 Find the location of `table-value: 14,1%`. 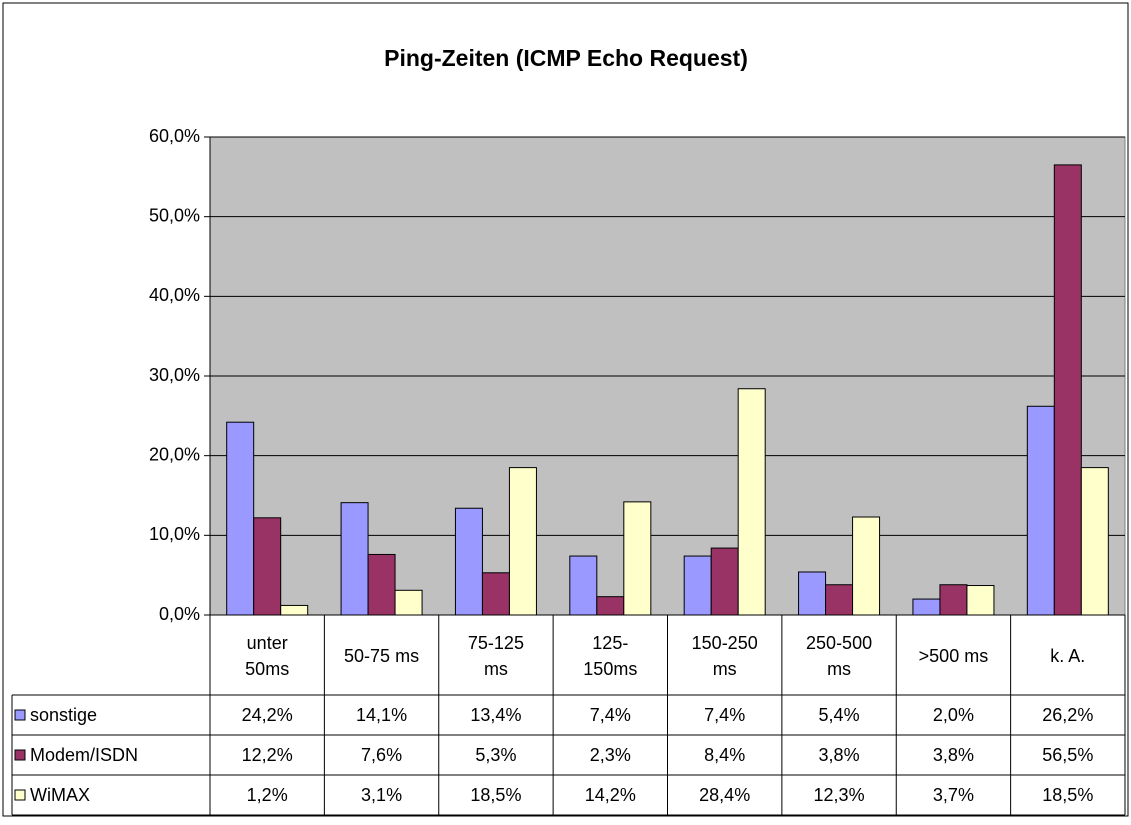

table-value: 14,1% is located at coordinates (381, 715).